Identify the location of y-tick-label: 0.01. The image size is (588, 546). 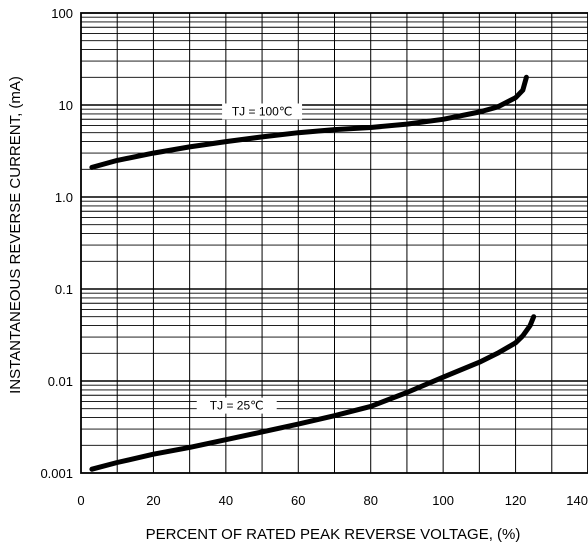
(60, 381).